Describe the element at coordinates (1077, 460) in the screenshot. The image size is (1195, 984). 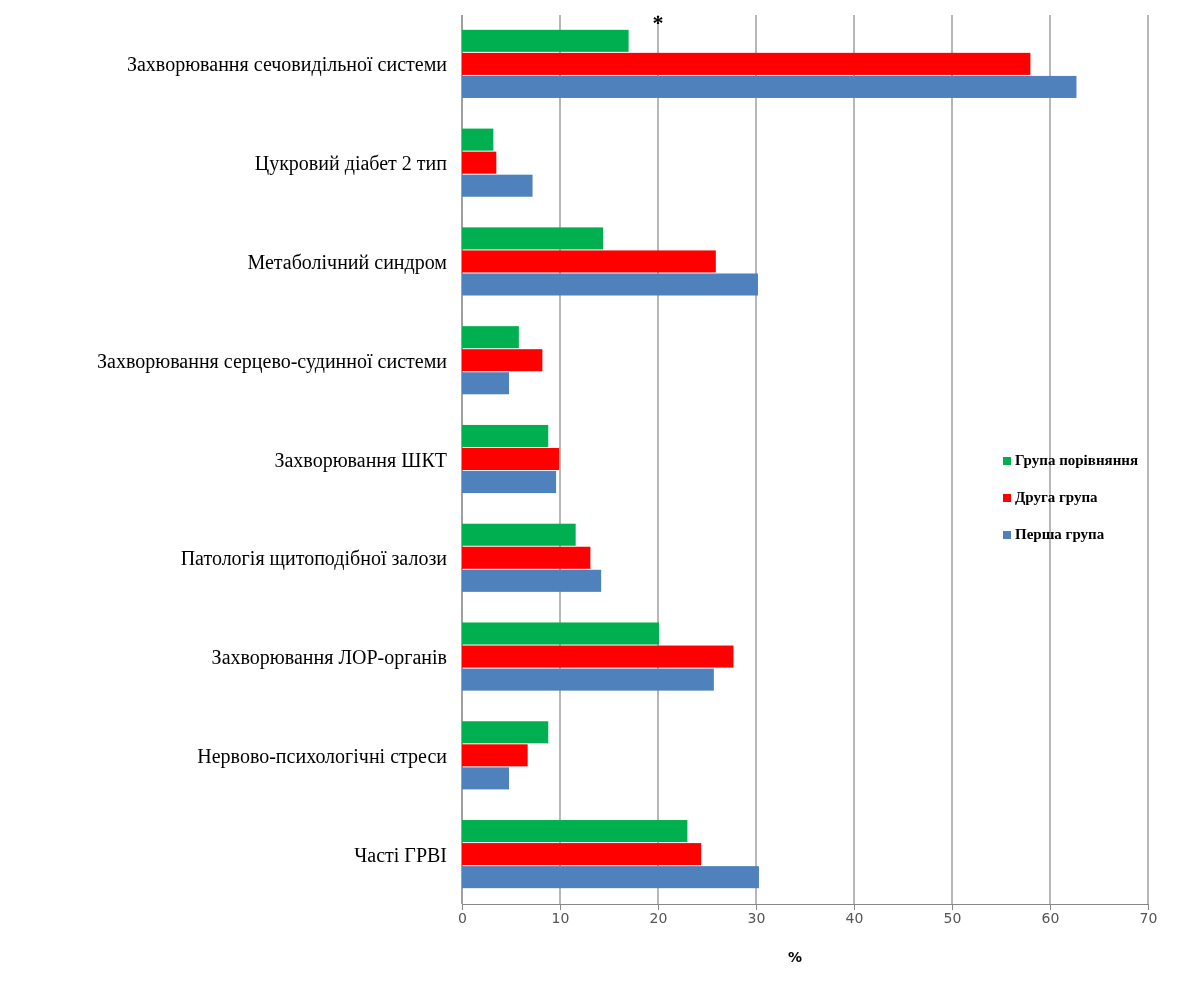
I see `legend-label: Група порівняння` at that location.